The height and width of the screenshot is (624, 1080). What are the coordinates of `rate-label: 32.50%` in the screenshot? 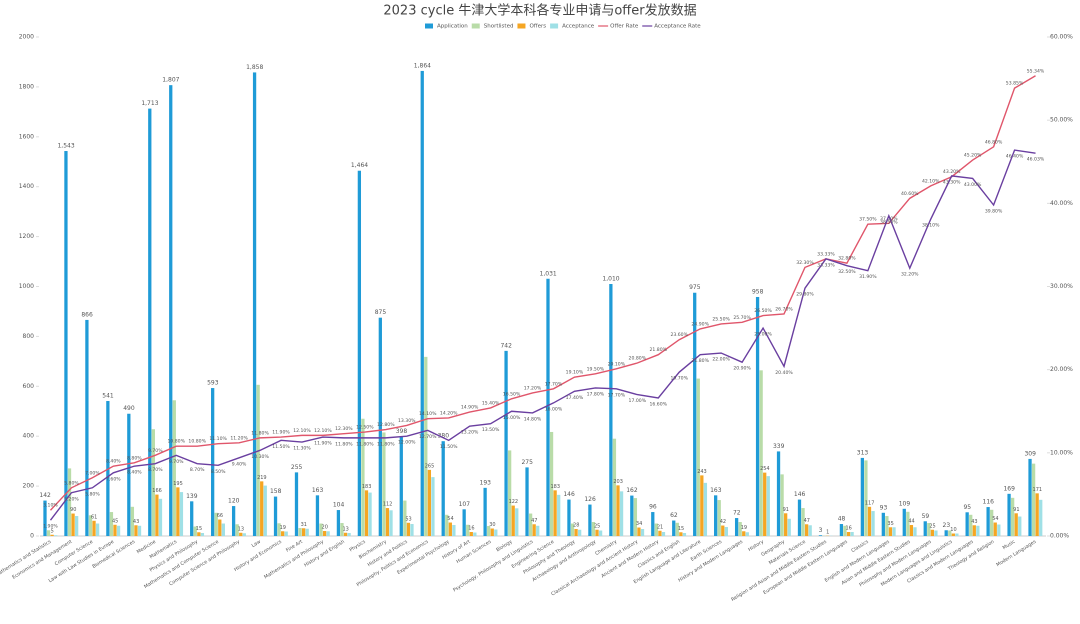 It's located at (847, 272).